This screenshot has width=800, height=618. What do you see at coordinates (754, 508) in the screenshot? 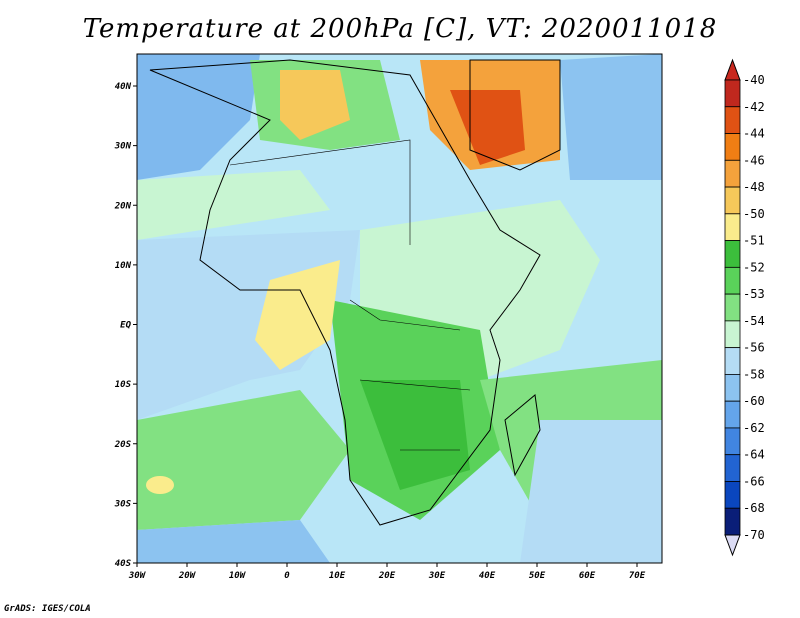
I see `colorbar-label: -68` at bounding box center [754, 508].